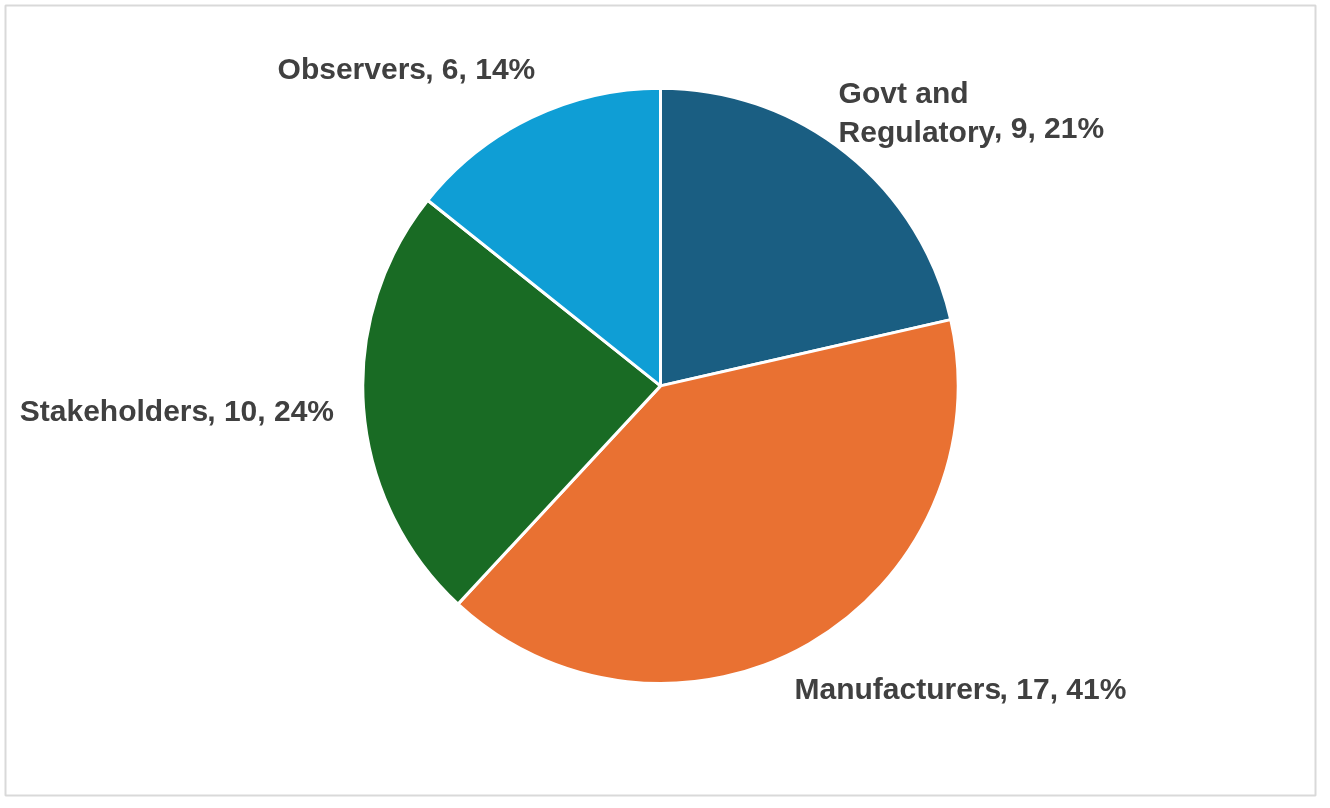 The width and height of the screenshot is (1330, 808). I want to click on data-label: , 9, 21%, so click(1049, 128).